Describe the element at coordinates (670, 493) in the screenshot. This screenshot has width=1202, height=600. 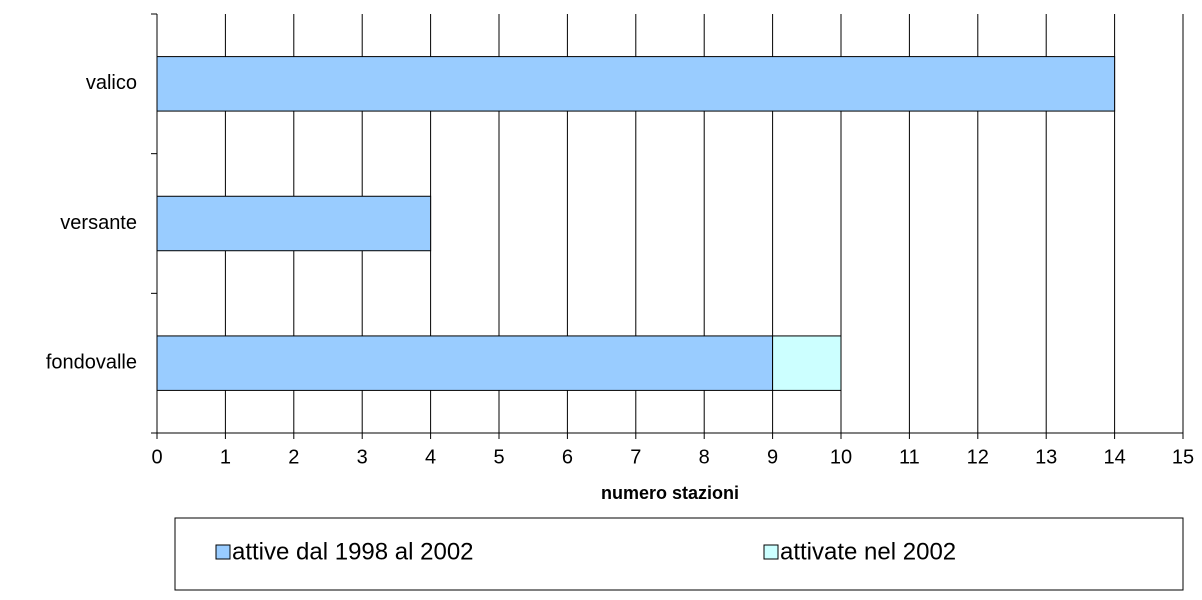
I see `x-axis-label: numero stazioni` at that location.